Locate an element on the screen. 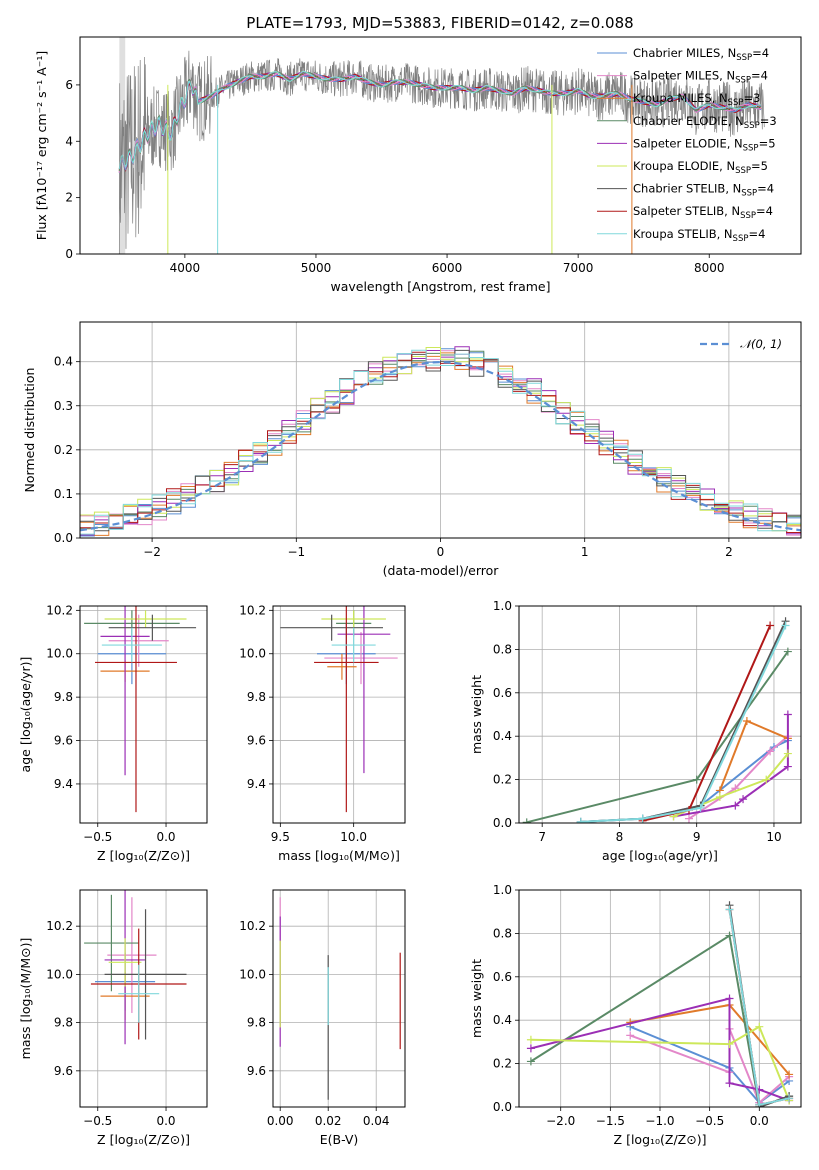 The height and width of the screenshot is (1170, 819). x-tick-label: 9.5 is located at coordinates (280, 837).